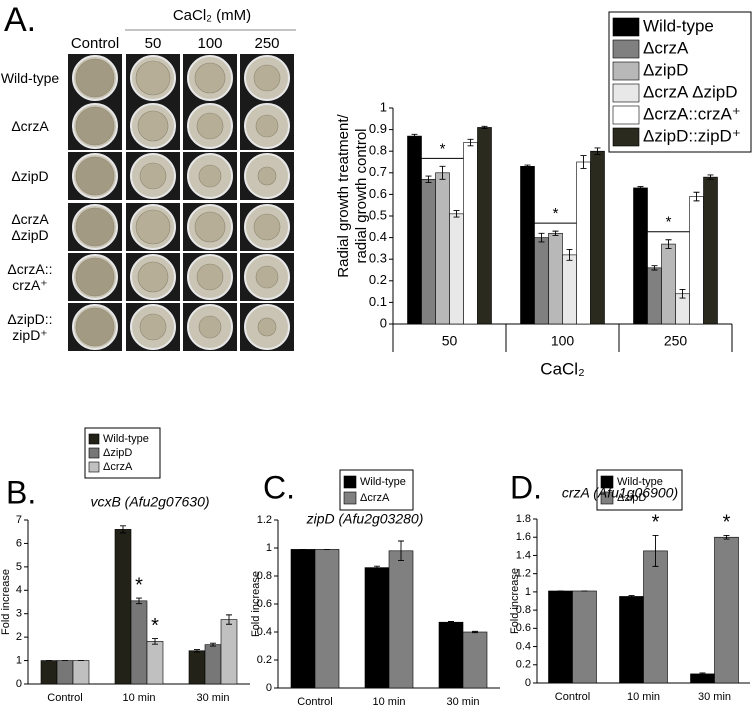 The image size is (752, 720). Describe the element at coordinates (692, 135) in the screenshot. I see `legend-label: ΔzipD::zipD⁺` at that location.